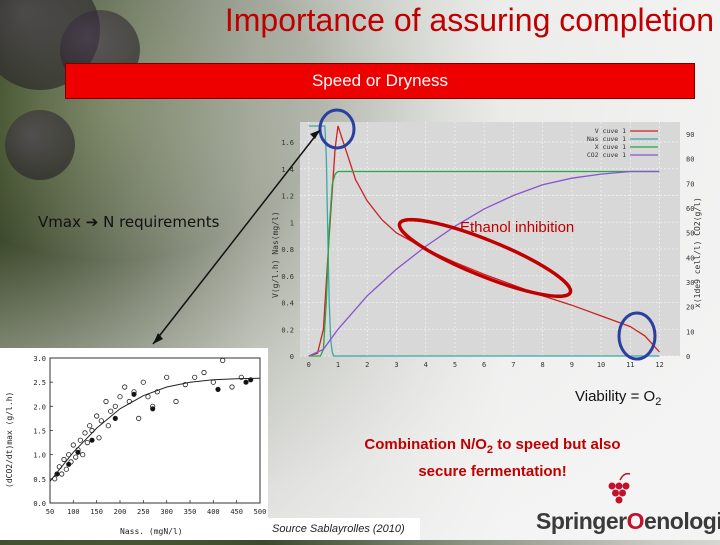 This screenshot has width=720, height=545. I want to click on slide-title: Importance of assuring completion, so click(469, 20).